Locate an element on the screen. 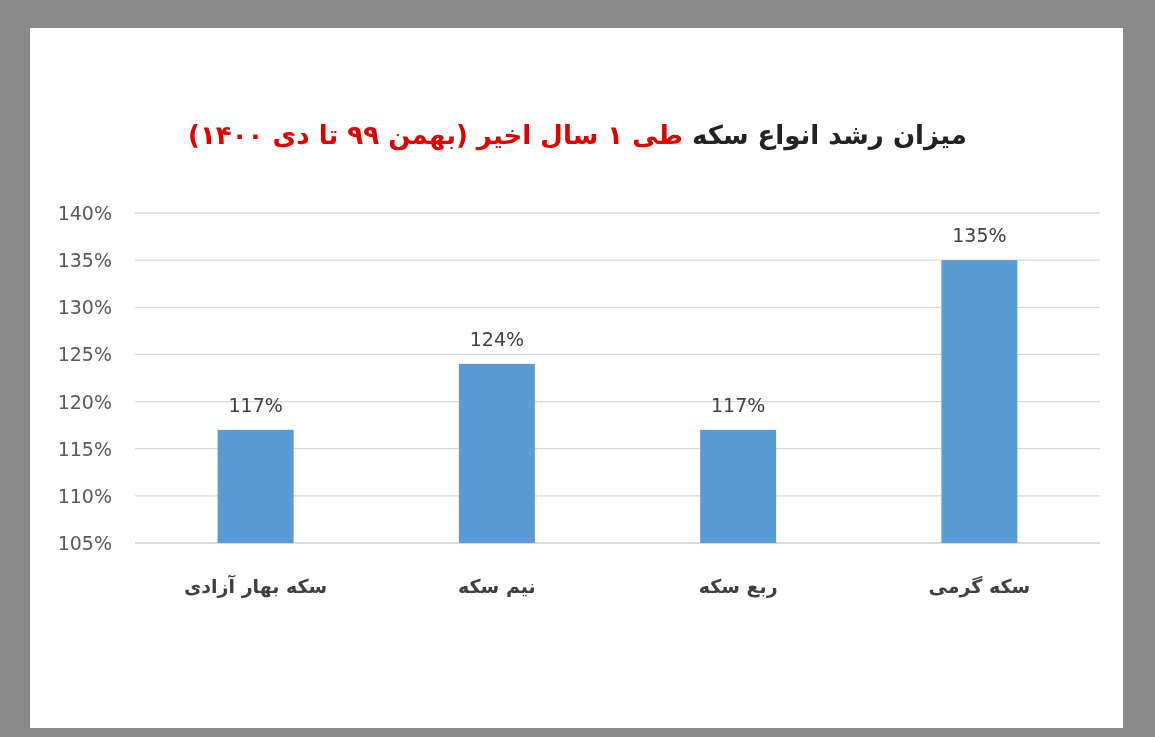 This screenshot has height=737, width=1155. y-tick-label: 140% is located at coordinates (84, 213).